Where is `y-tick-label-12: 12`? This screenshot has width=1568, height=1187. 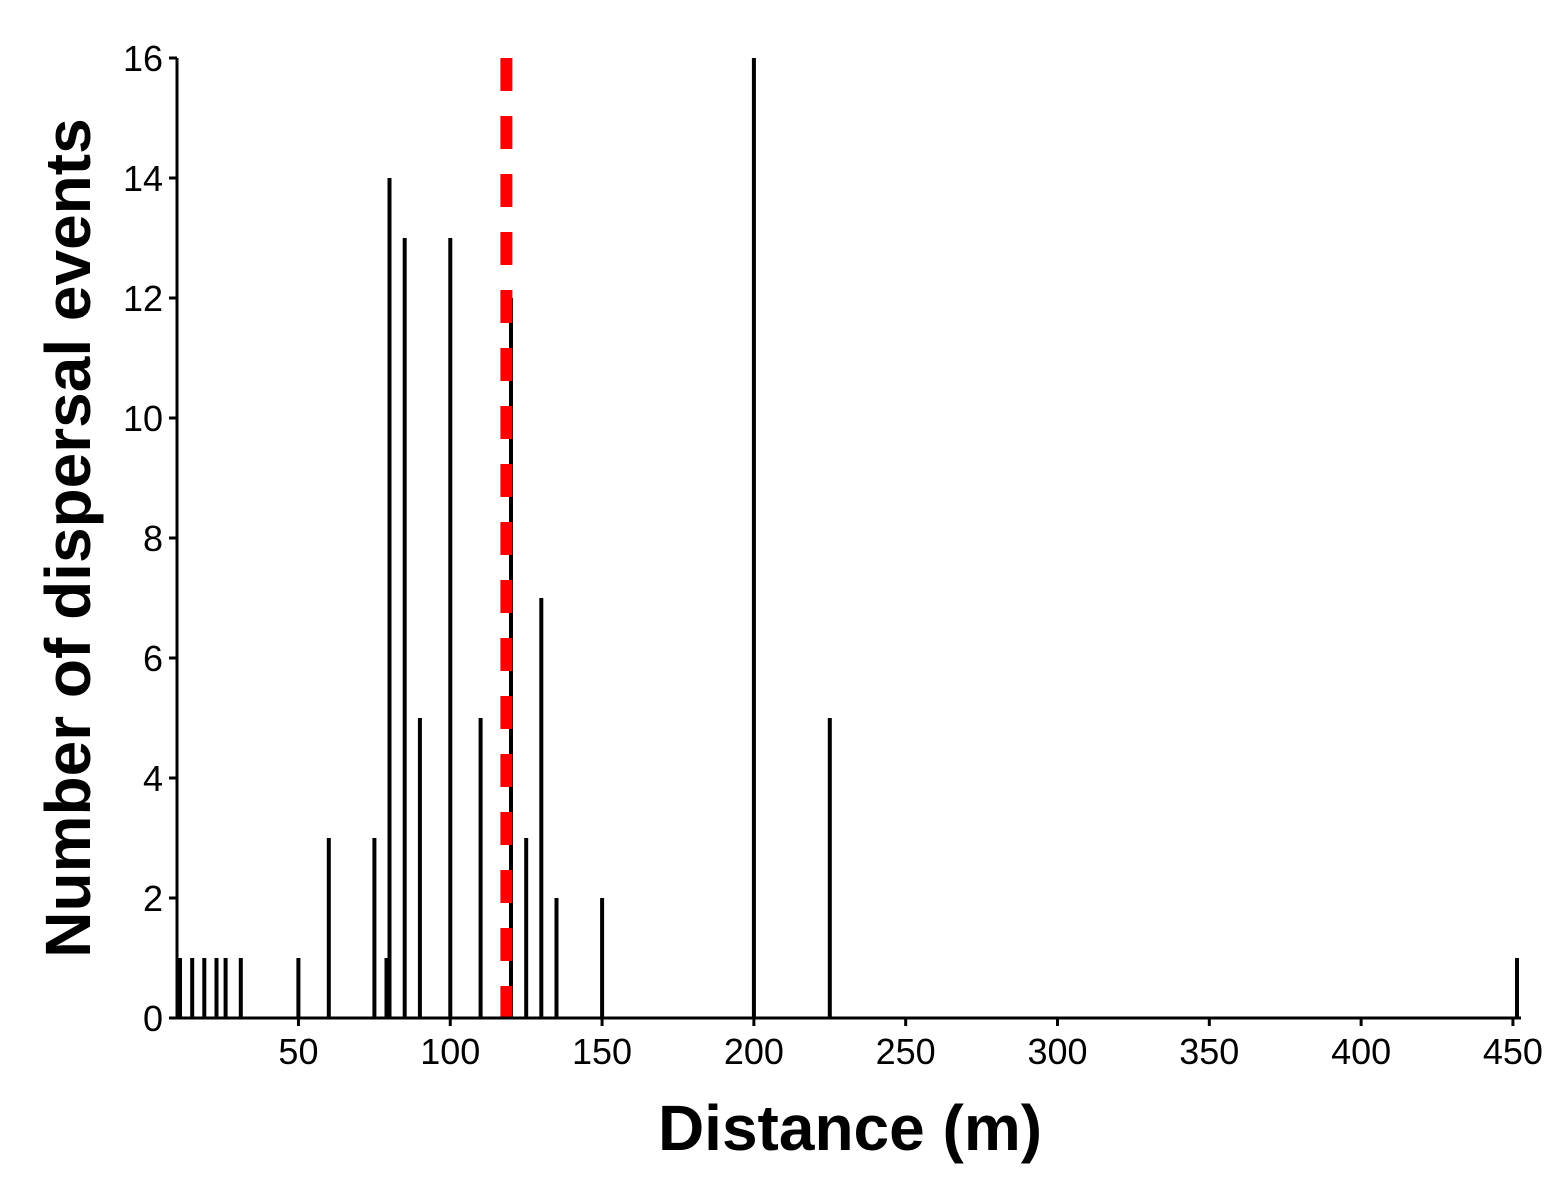
y-tick-label-12: 12 is located at coordinates (143, 298).